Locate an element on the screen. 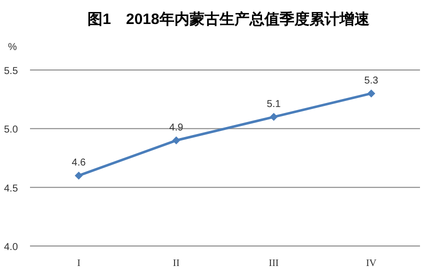  y-tick-label: 4.0 is located at coordinates (11, 247).